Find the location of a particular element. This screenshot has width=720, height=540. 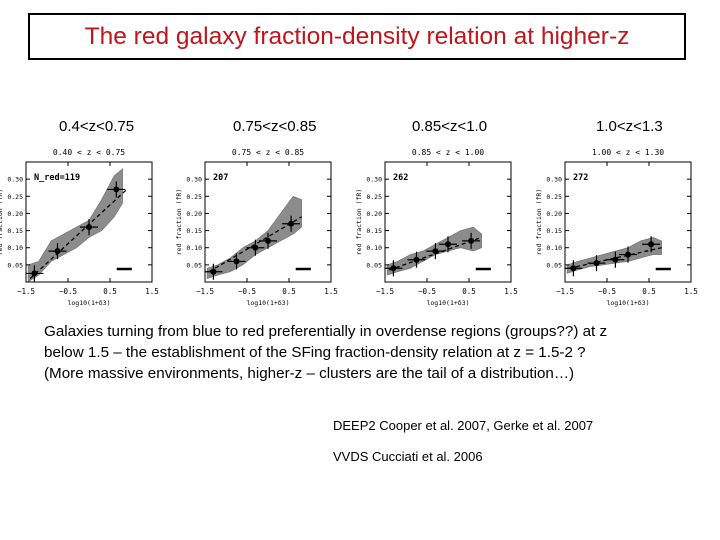

panel-title: 1.00 < z < 1.30 is located at coordinates (628, 152).